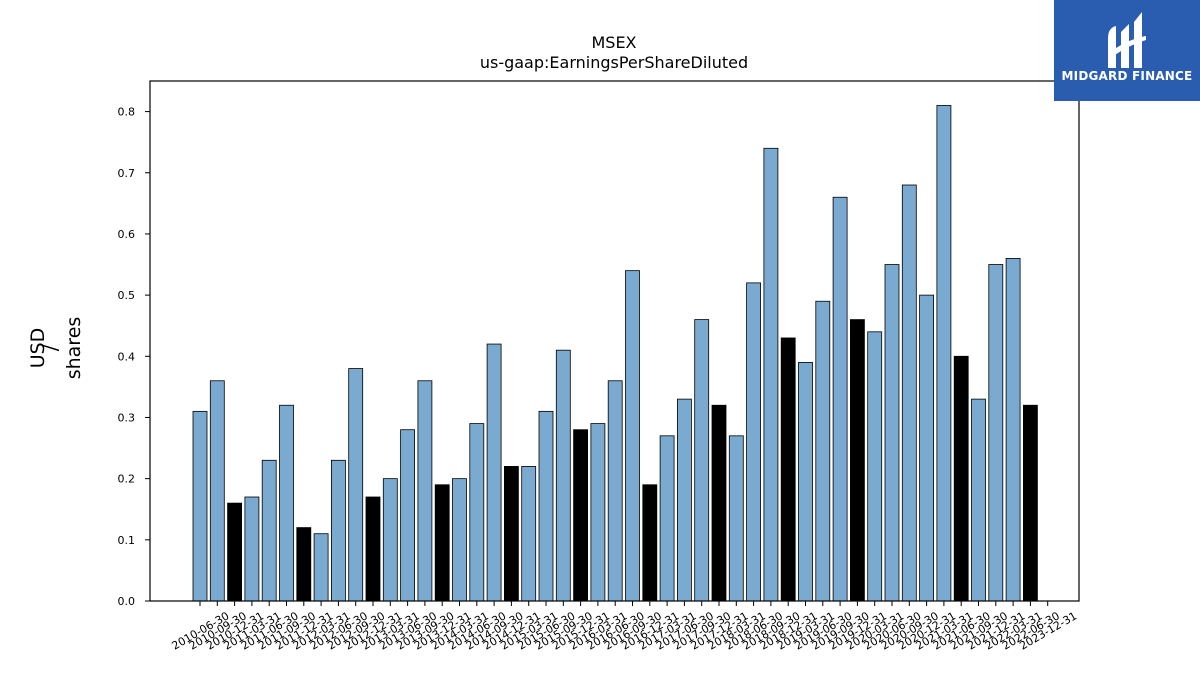 This screenshot has height=675, width=1200. I want to click on y-tick-label: 0.7, so click(127, 173).